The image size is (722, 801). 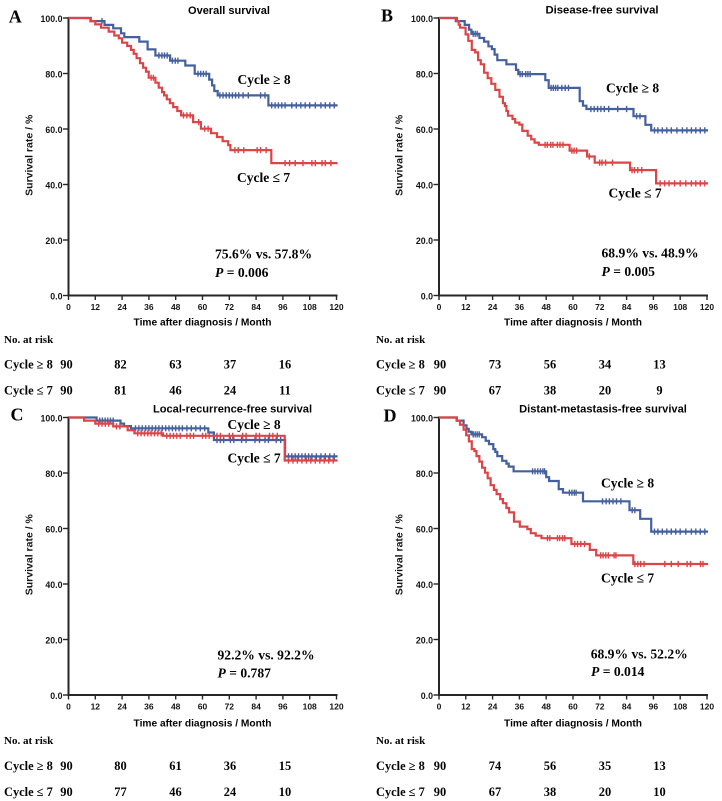 I want to click on svg-text: 63, so click(x=175, y=365).